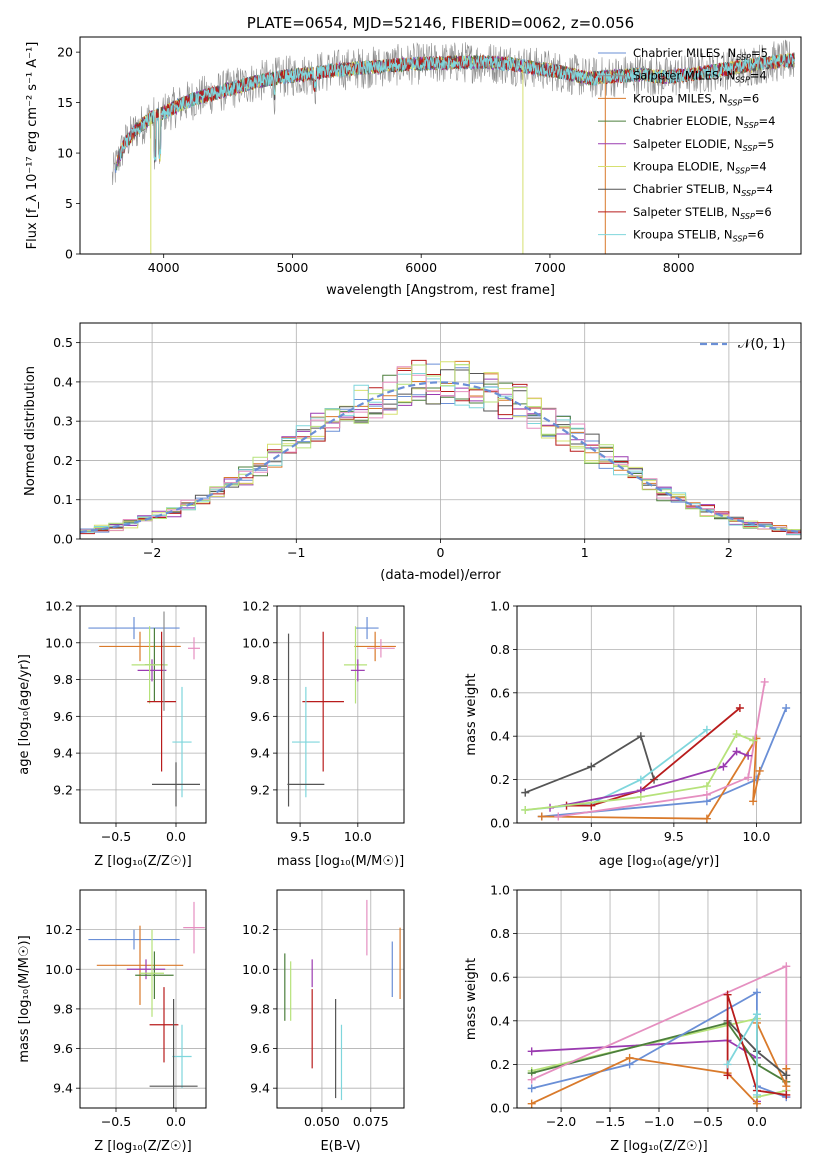 The height and width of the screenshot is (1170, 819). I want to click on x-tick-label: 0.075, so click(371, 1121).